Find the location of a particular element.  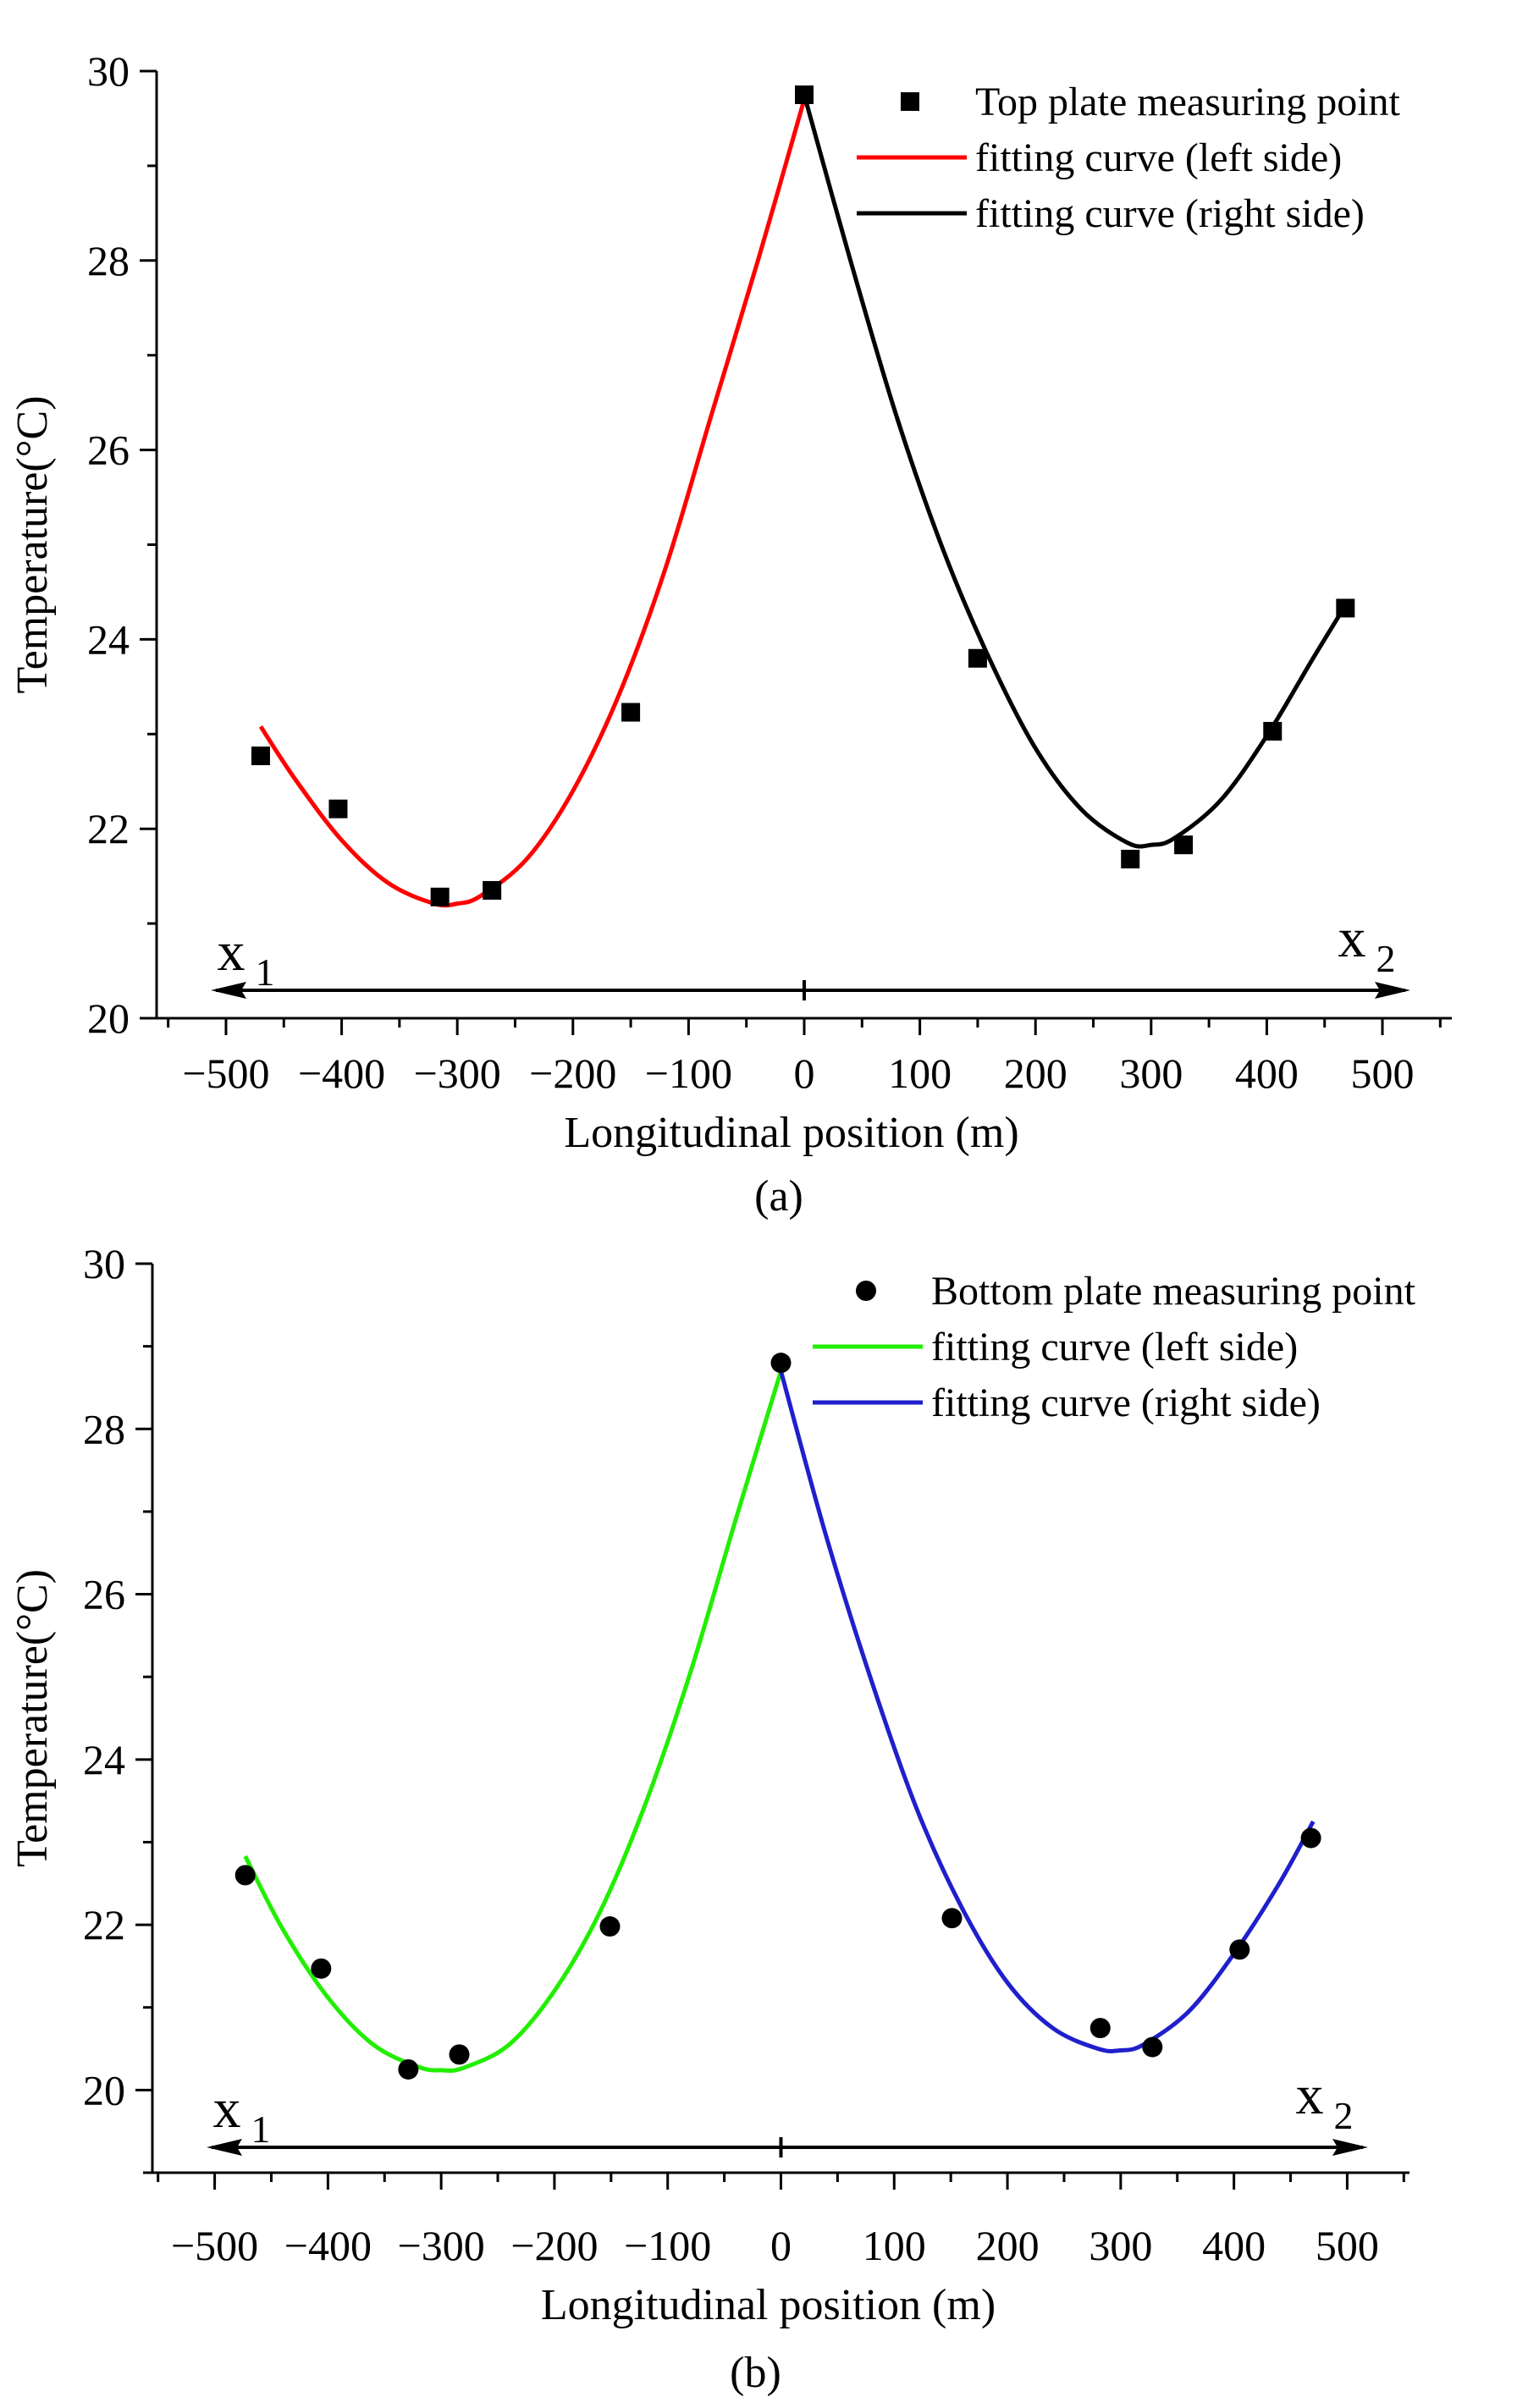

legend-marker-square-icon is located at coordinates (910, 101).